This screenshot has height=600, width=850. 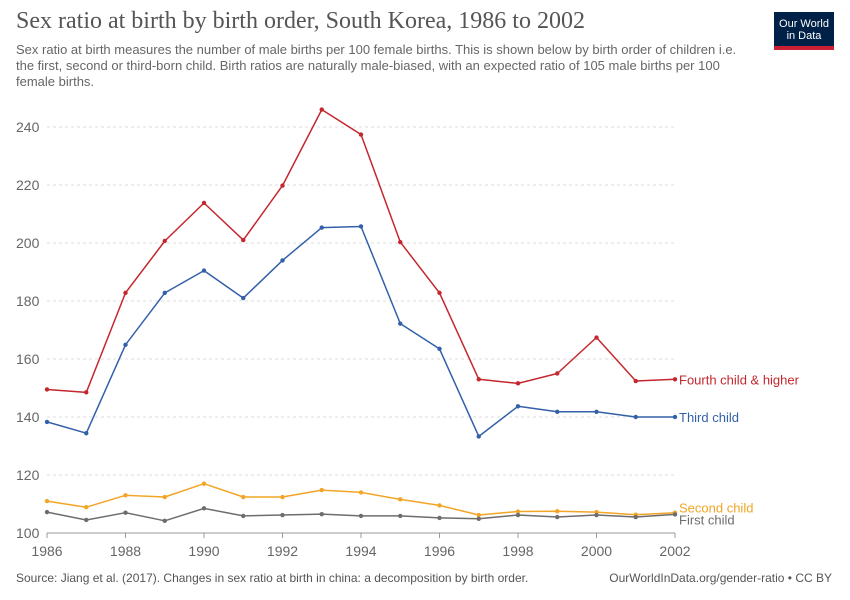 I want to click on data-point-fourth-child-higher-2001, so click(x=635, y=381).